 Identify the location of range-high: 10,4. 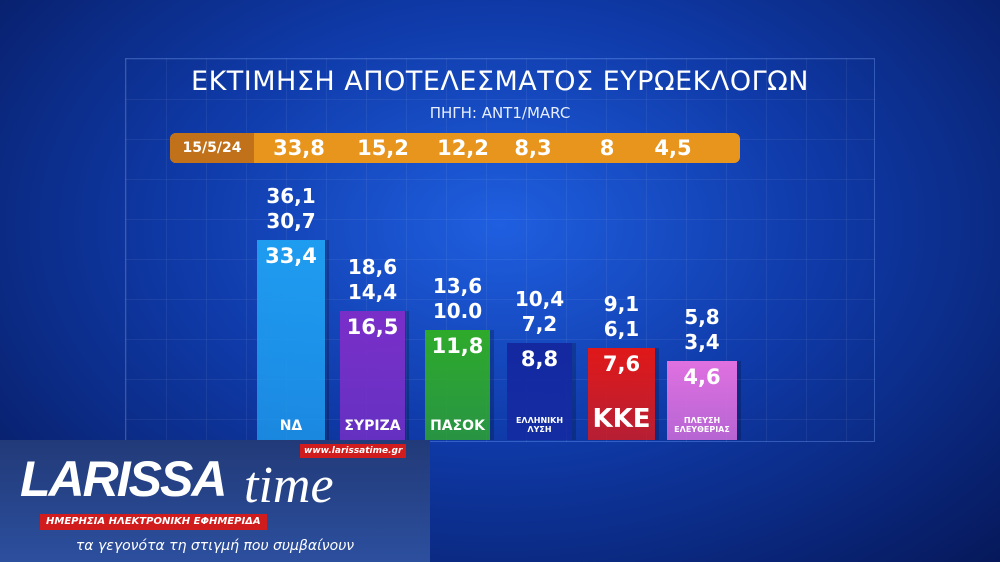
(539, 299).